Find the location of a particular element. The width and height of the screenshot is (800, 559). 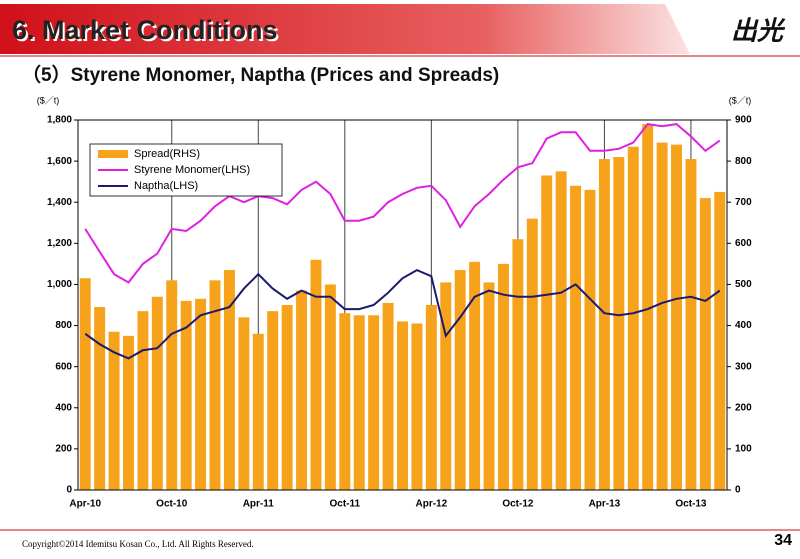

y-tick-label: 600 is located at coordinates (63, 366).